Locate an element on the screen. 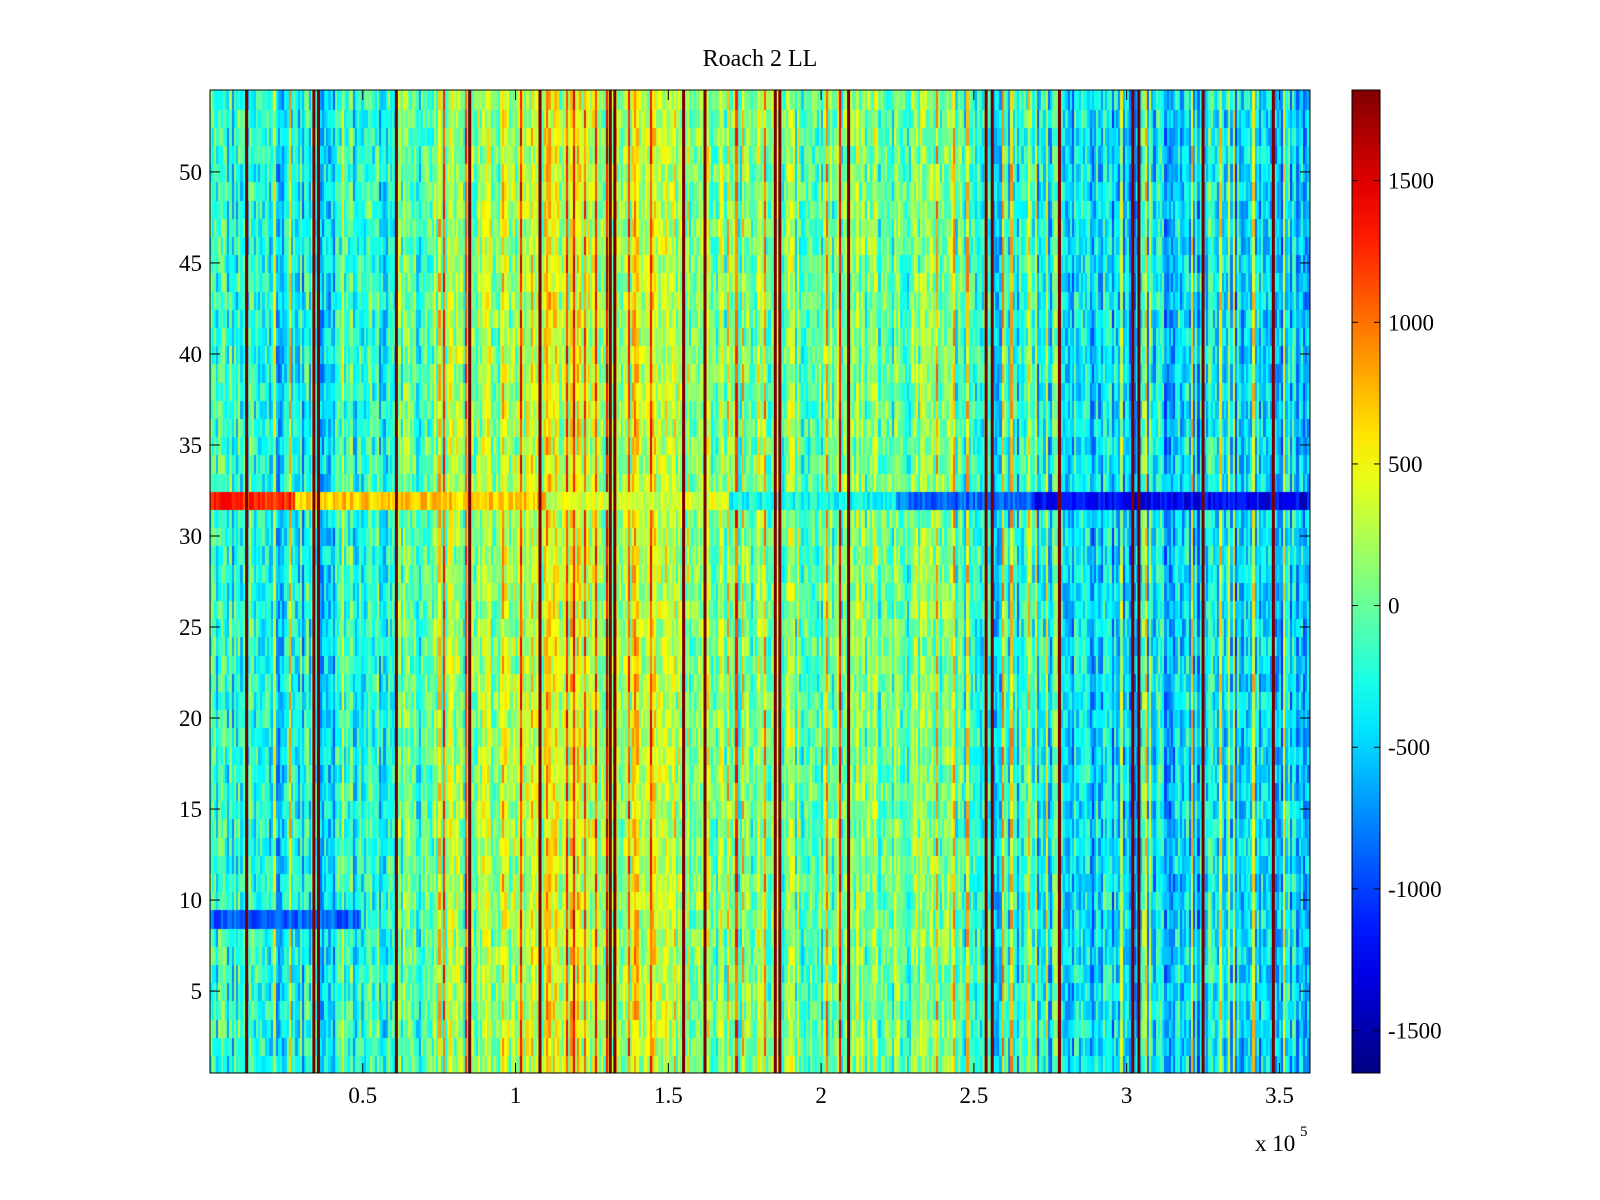 This screenshot has height=1200, width=1600. colorbar: -1500 -1000 -500 0 500 1000 1500 is located at coordinates (1396, 581).